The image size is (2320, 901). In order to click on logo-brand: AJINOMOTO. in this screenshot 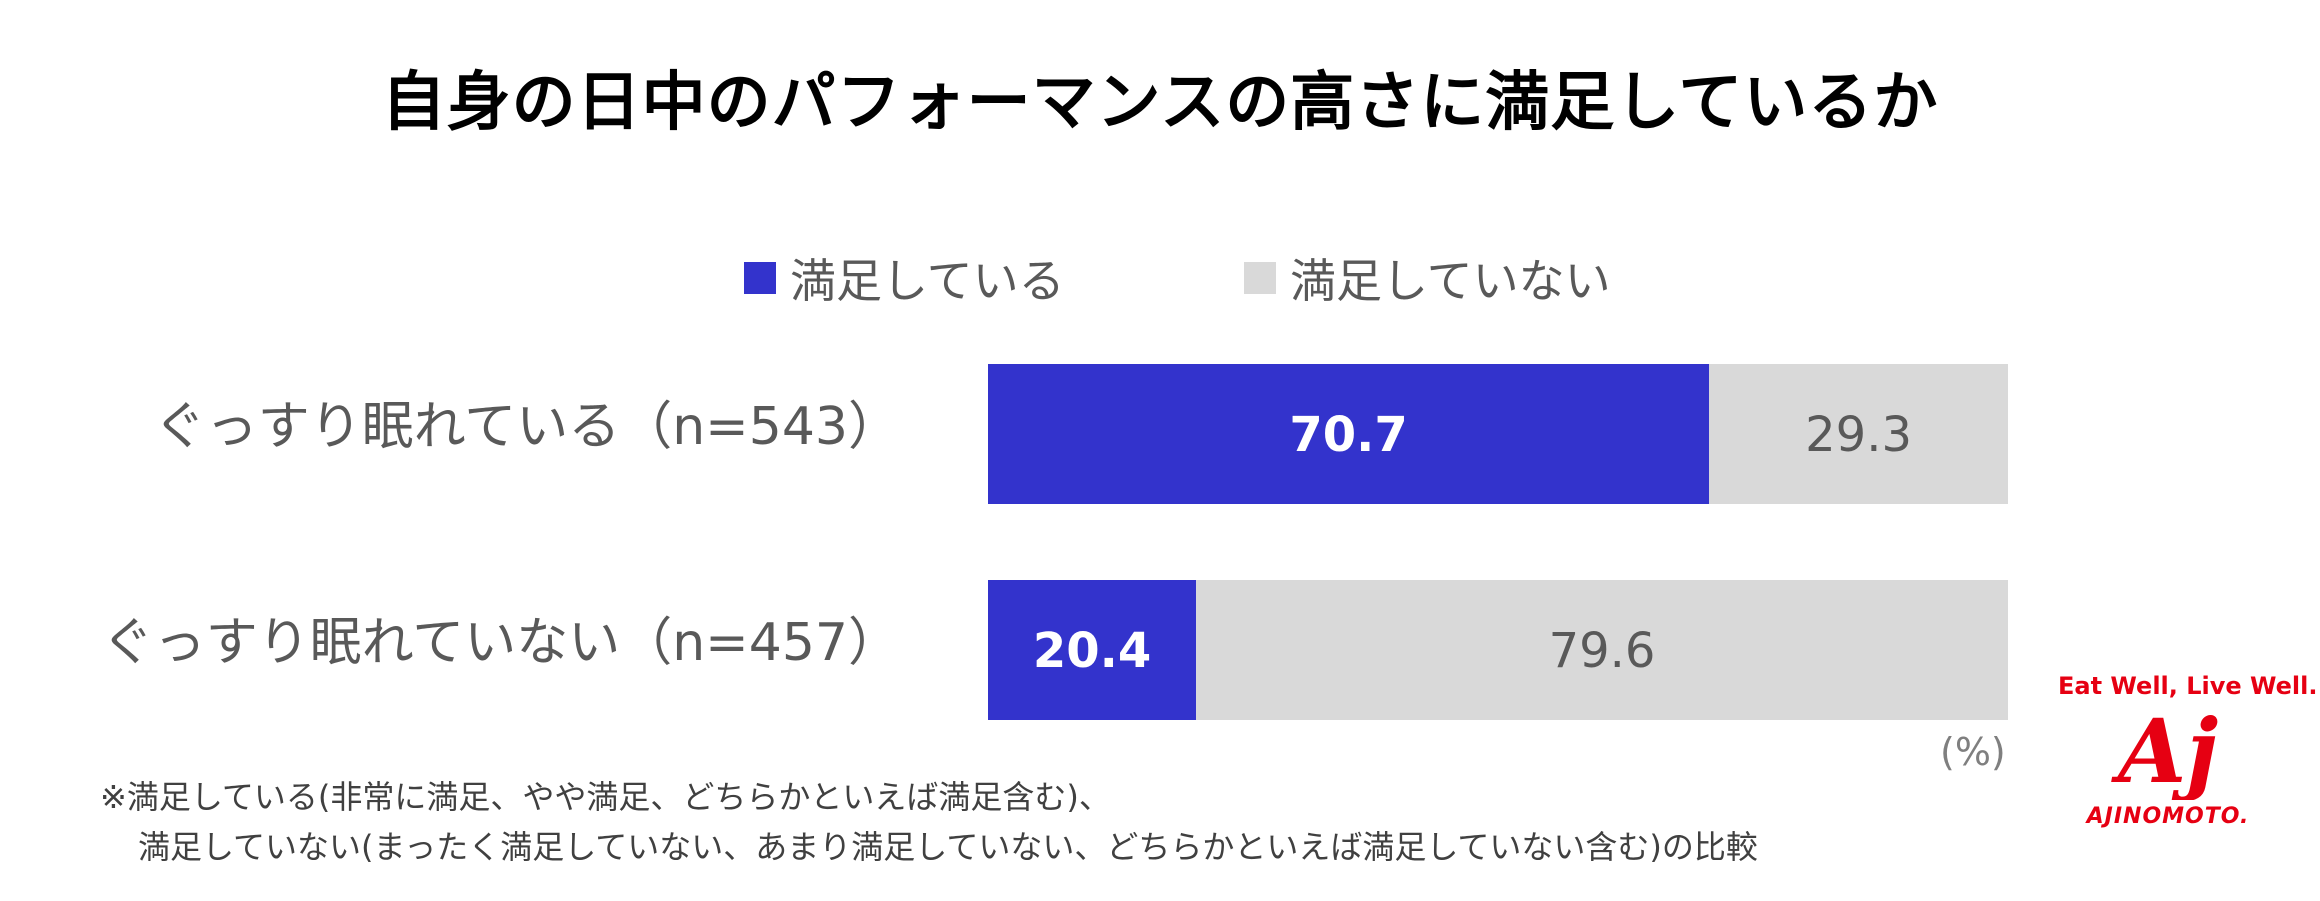, I will do `click(2168, 816)`.